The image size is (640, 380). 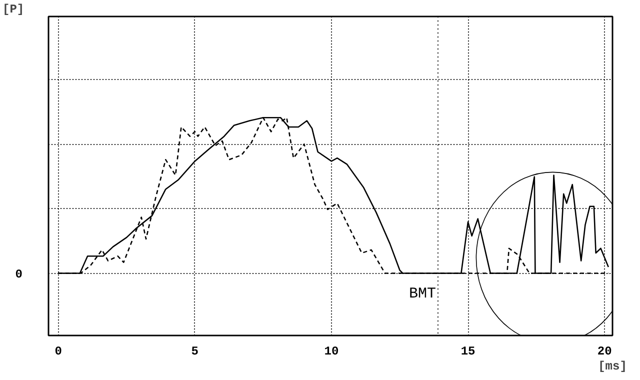 What do you see at coordinates (194, 351) in the screenshot?
I see `x-tick-label: 5` at bounding box center [194, 351].